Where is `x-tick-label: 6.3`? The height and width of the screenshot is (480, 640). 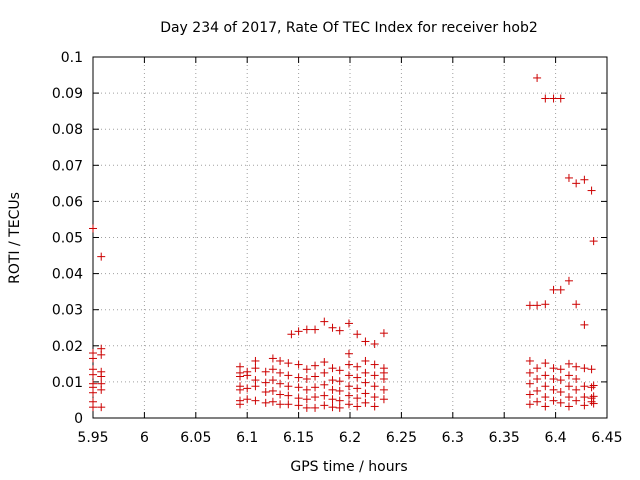 x-tick-label: 6.3 is located at coordinates (453, 438).